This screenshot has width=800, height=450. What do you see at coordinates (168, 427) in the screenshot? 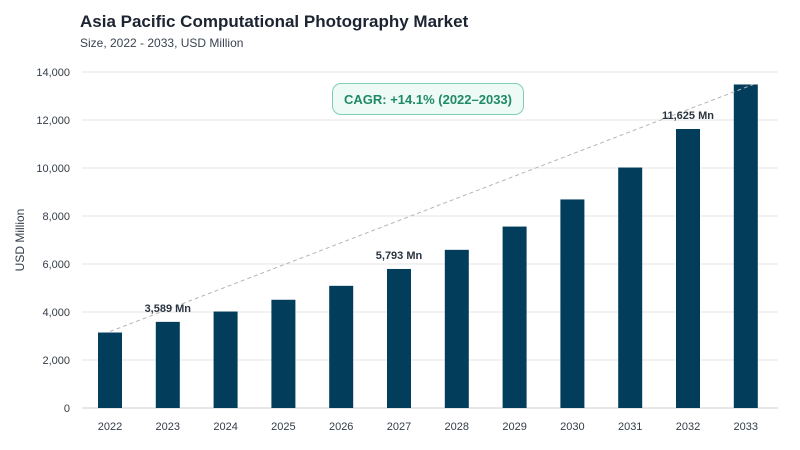
I see `x-tick-label: 2023` at bounding box center [168, 427].